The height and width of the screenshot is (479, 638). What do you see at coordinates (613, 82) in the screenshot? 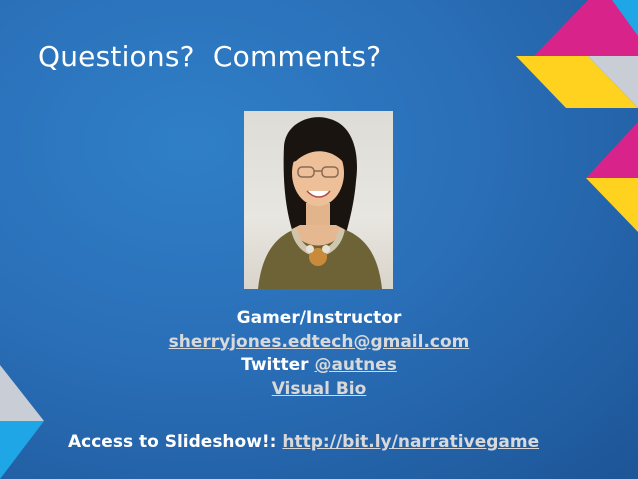
I see `gray-triangle-top` at bounding box center [613, 82].